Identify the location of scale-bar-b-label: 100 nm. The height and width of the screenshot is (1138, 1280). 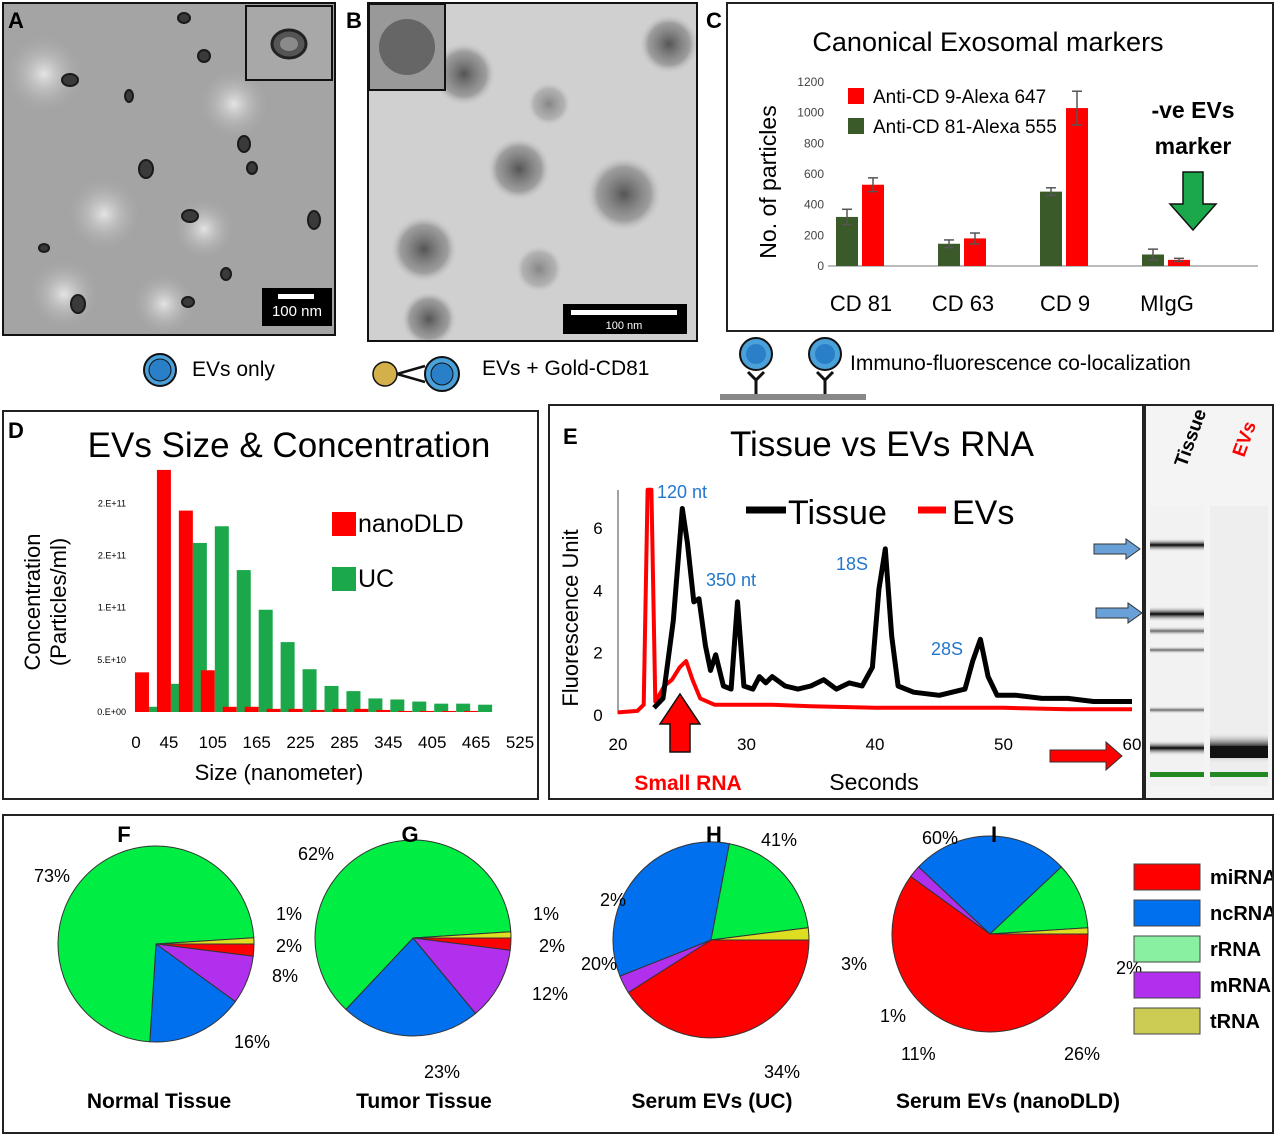
(624, 326).